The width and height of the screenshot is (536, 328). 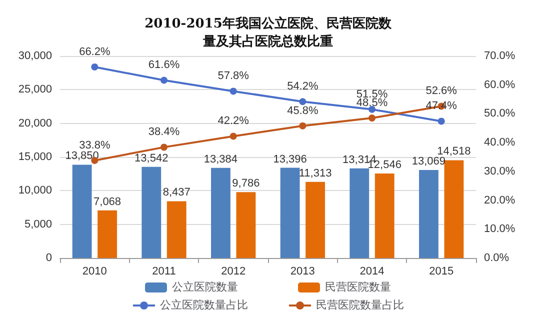 I want to click on y-tick-label: 5,000, so click(x=38, y=224).